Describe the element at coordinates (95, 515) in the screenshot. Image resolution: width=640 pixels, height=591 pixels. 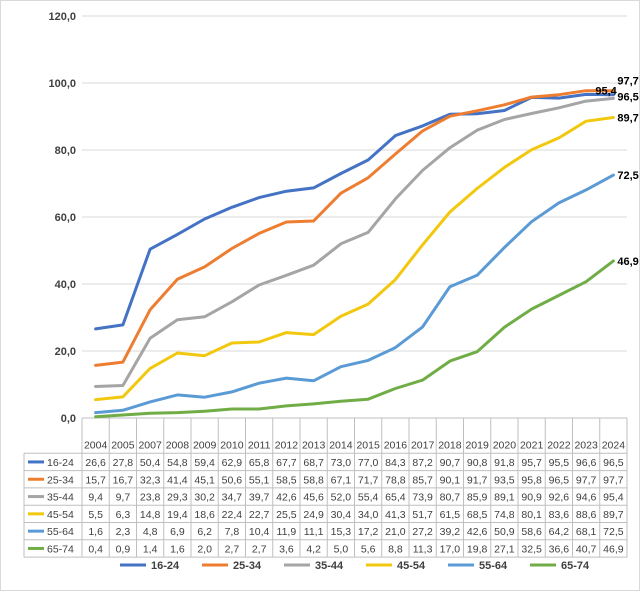
I see `table-cell: 5,5` at that location.